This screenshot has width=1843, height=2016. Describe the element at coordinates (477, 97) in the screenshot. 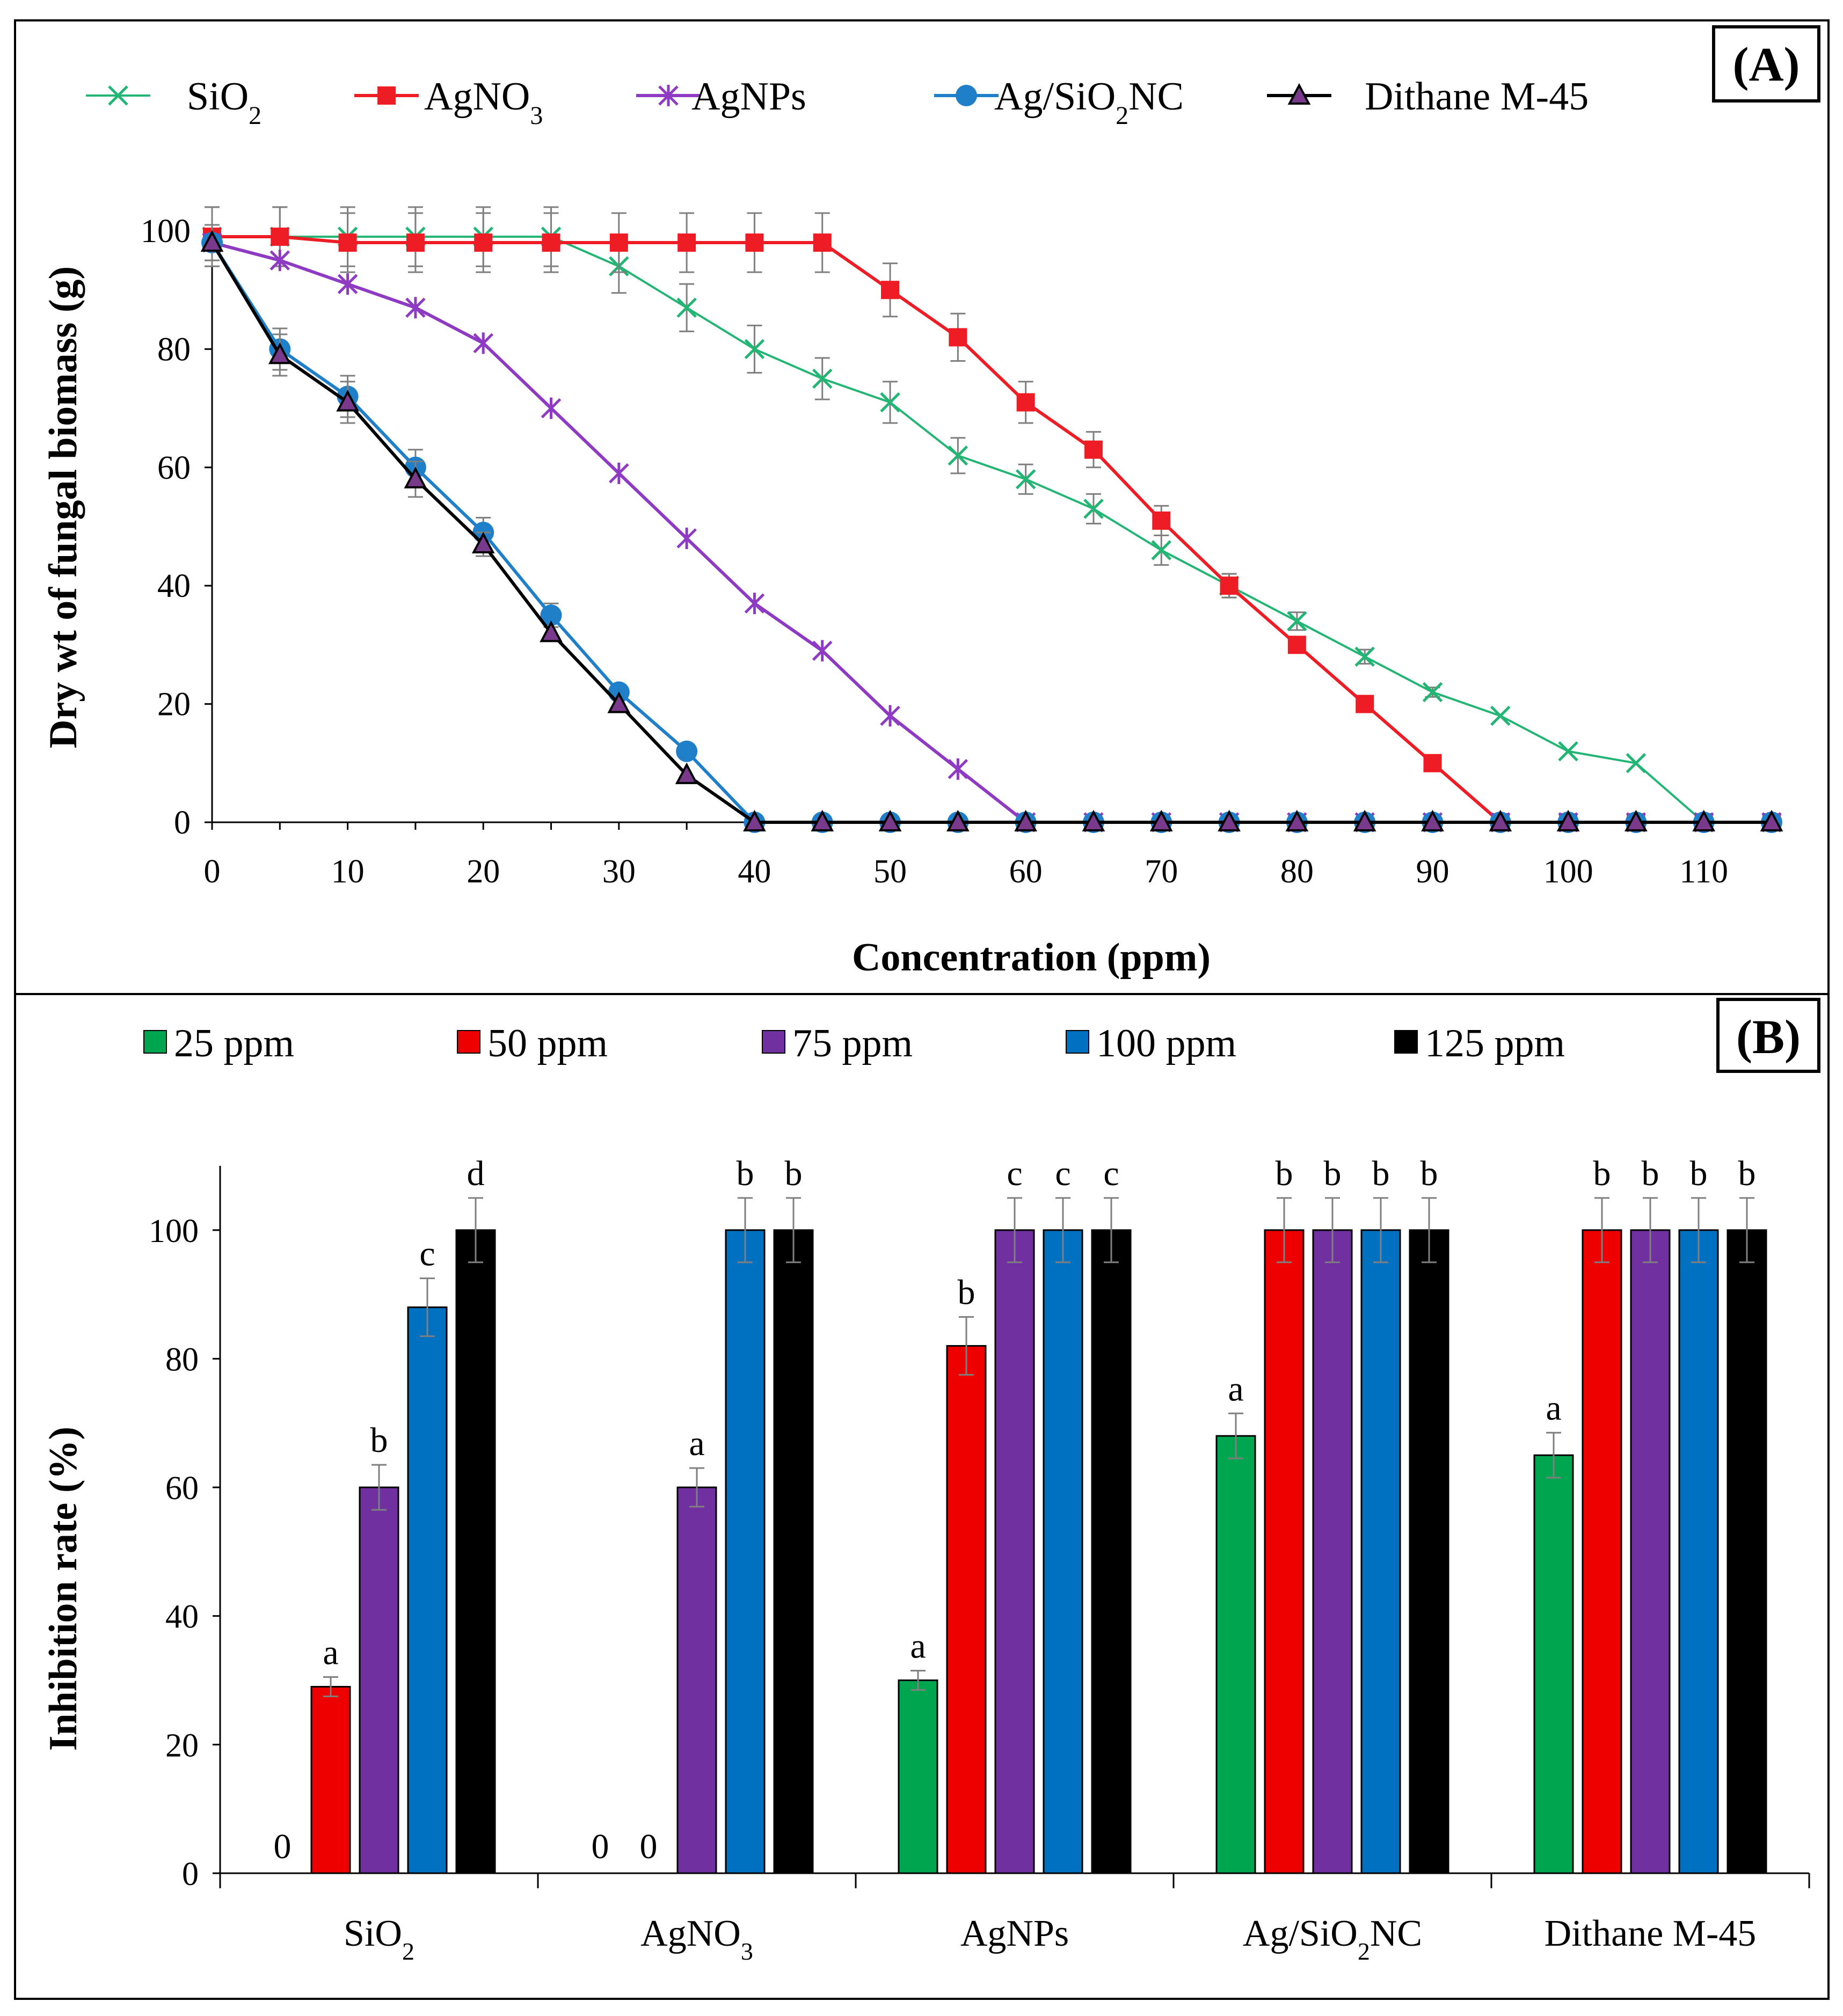

I see `legend-label-AgNO3-part: AgNO` at that location.